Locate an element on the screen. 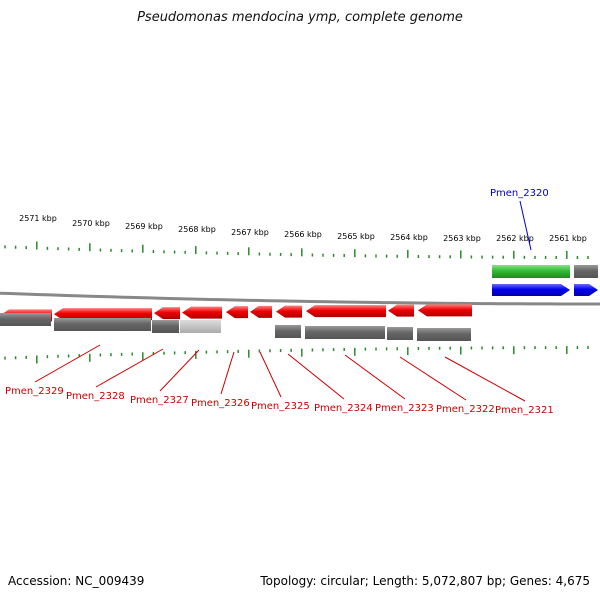 This screenshot has width=600, height=600. scale-label: 2561 kbp is located at coordinates (568, 238).